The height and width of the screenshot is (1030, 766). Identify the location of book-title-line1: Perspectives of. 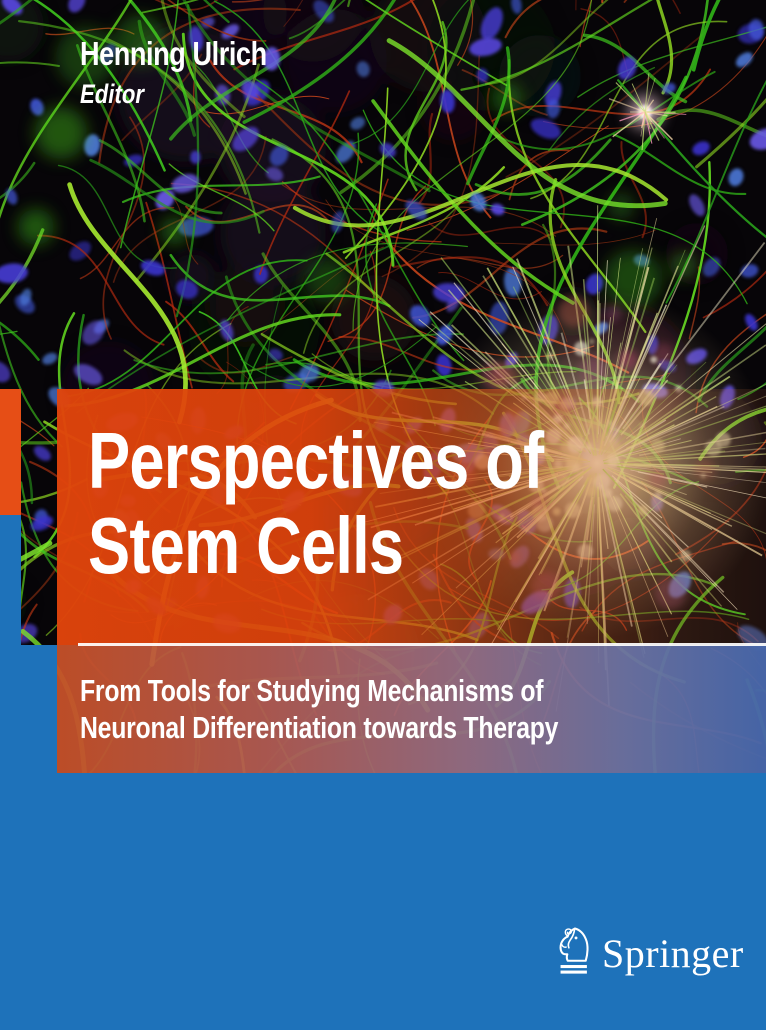
(316, 460).